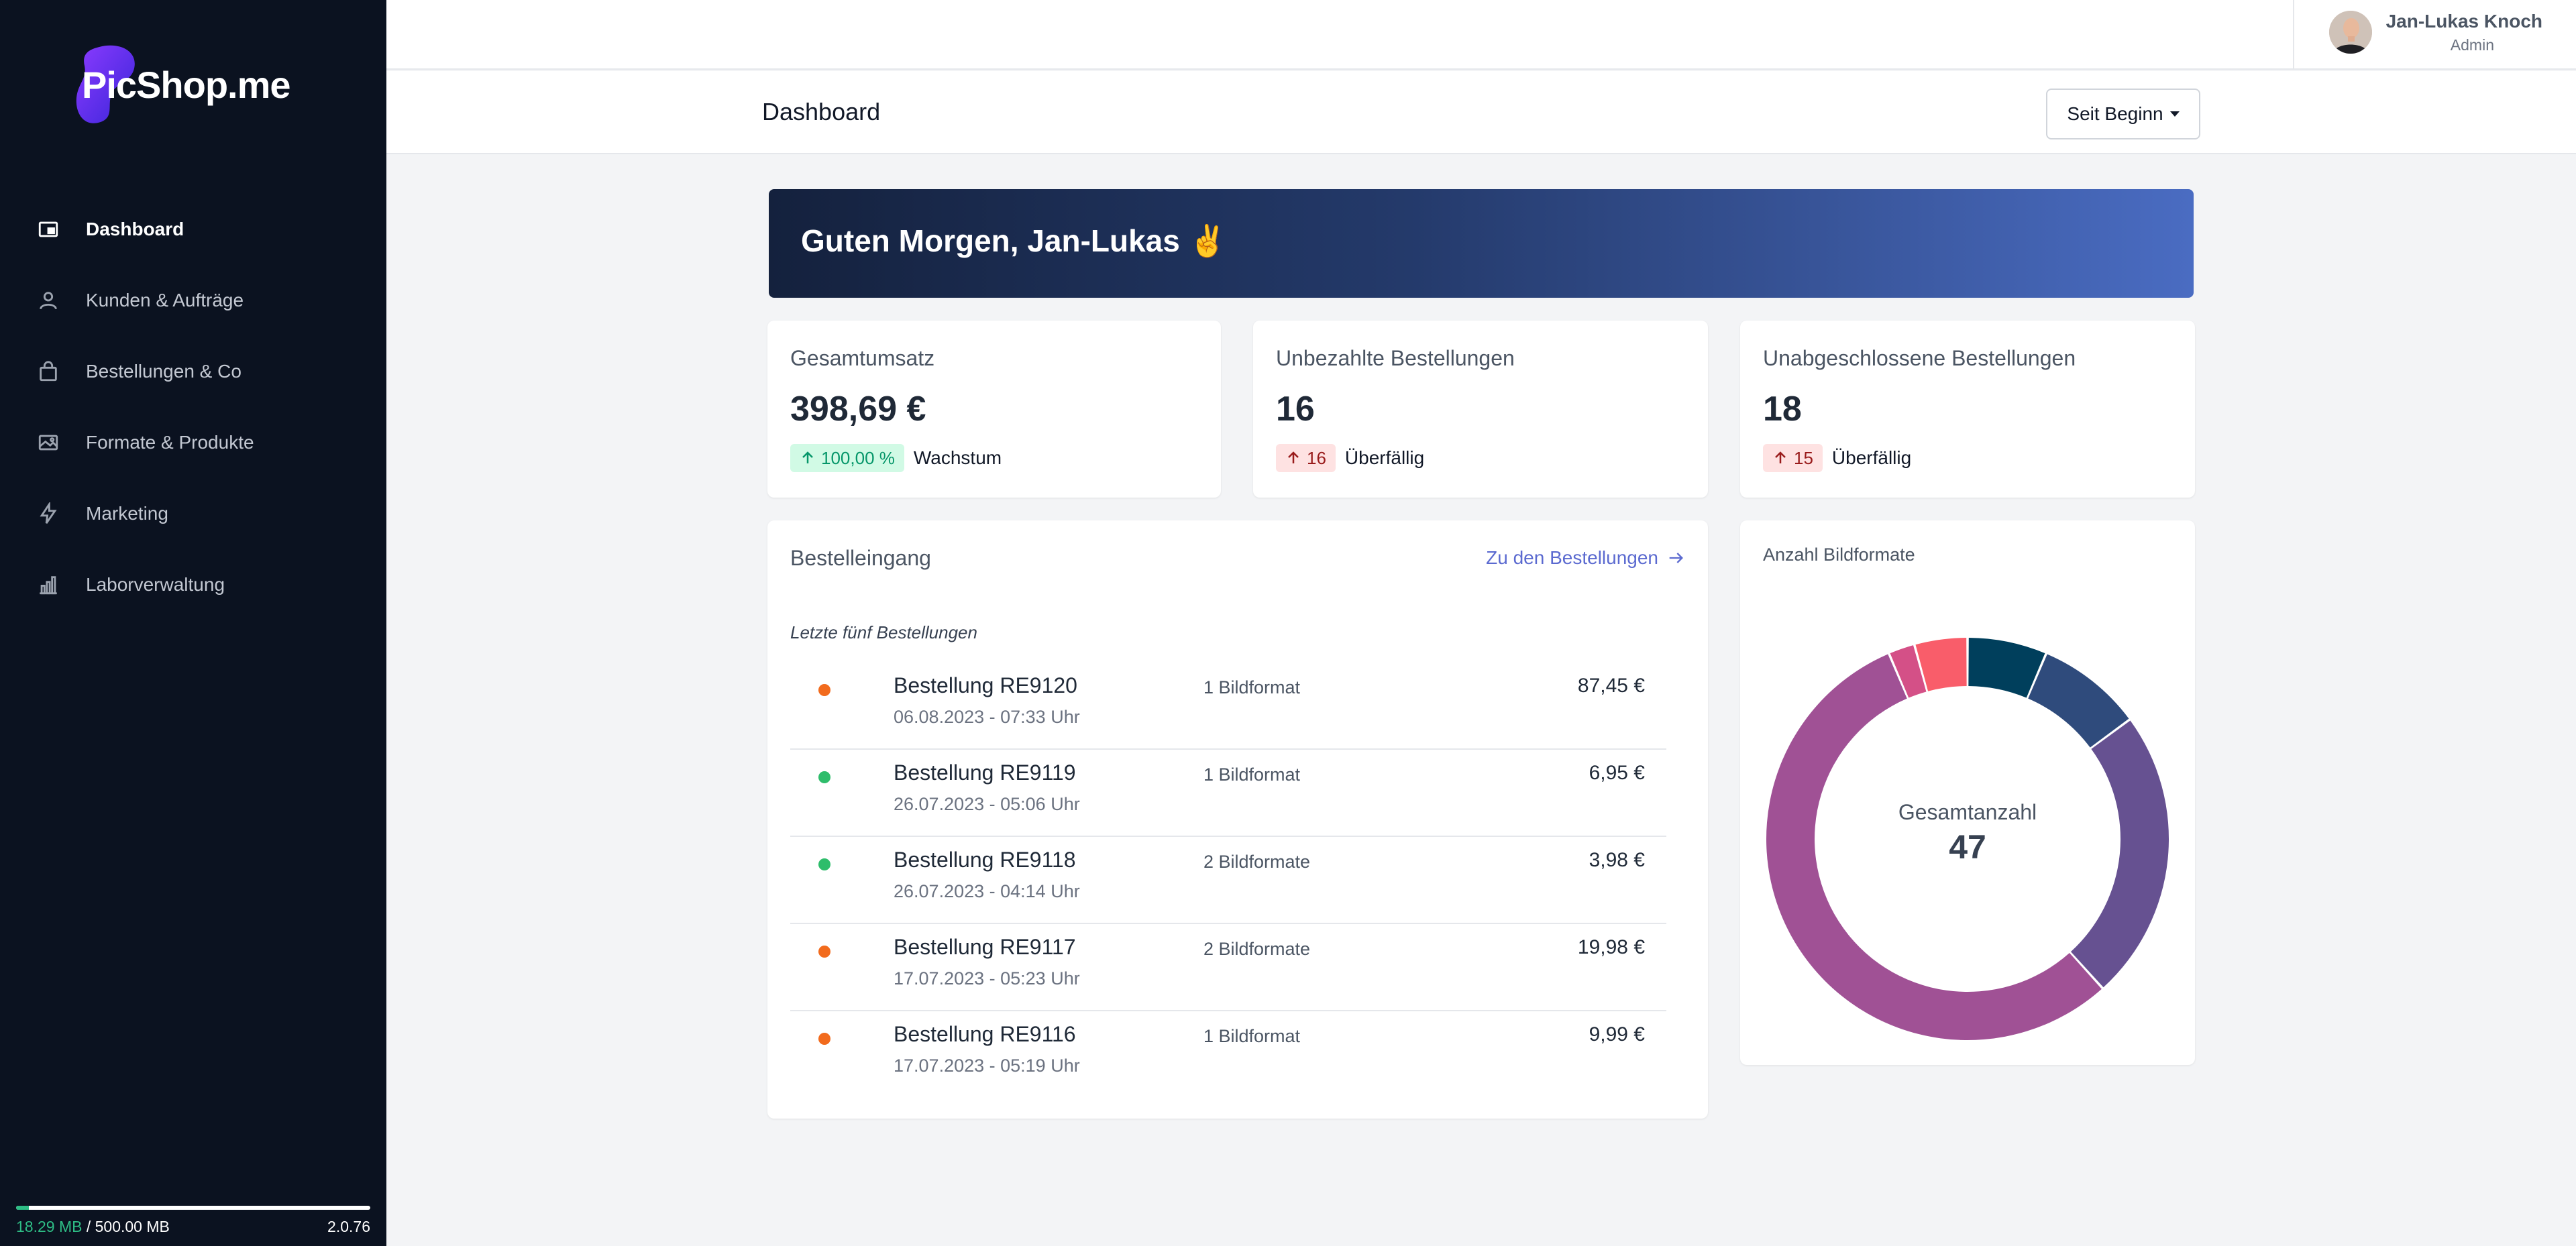 Image resolution: width=2576 pixels, height=1246 pixels. Describe the element at coordinates (48, 229) in the screenshot. I see `dashboard-icon` at that location.